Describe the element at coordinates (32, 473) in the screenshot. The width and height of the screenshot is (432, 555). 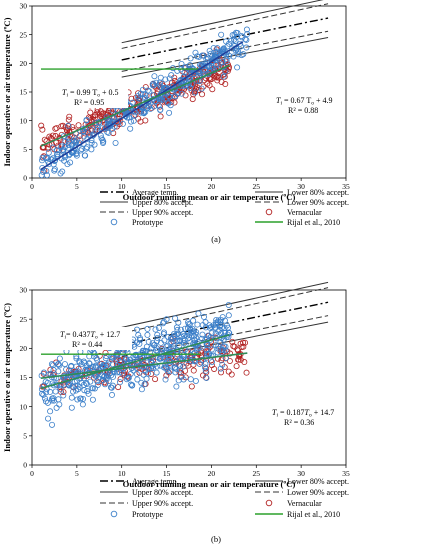
I see `x-tick-label: 0` at that location.